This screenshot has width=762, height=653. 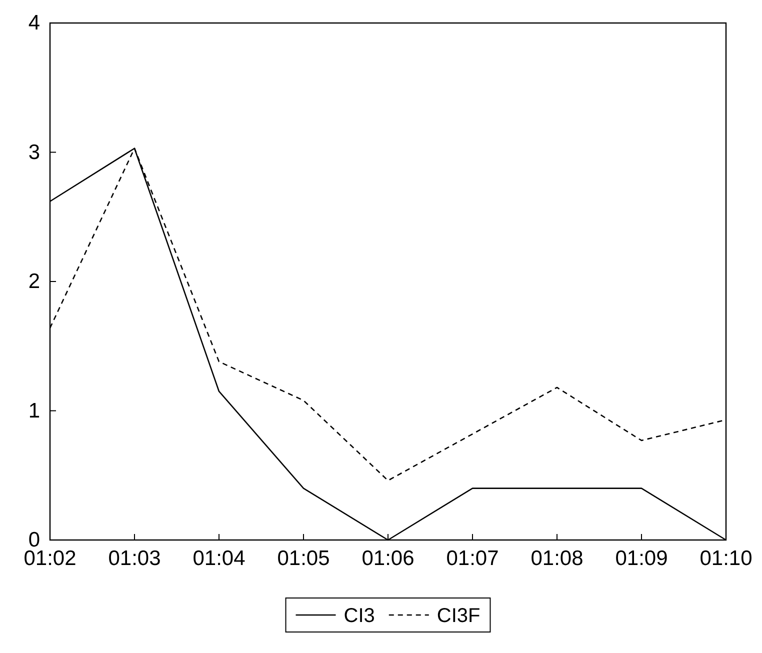 I want to click on legend-label: CI3F, so click(x=458, y=616).